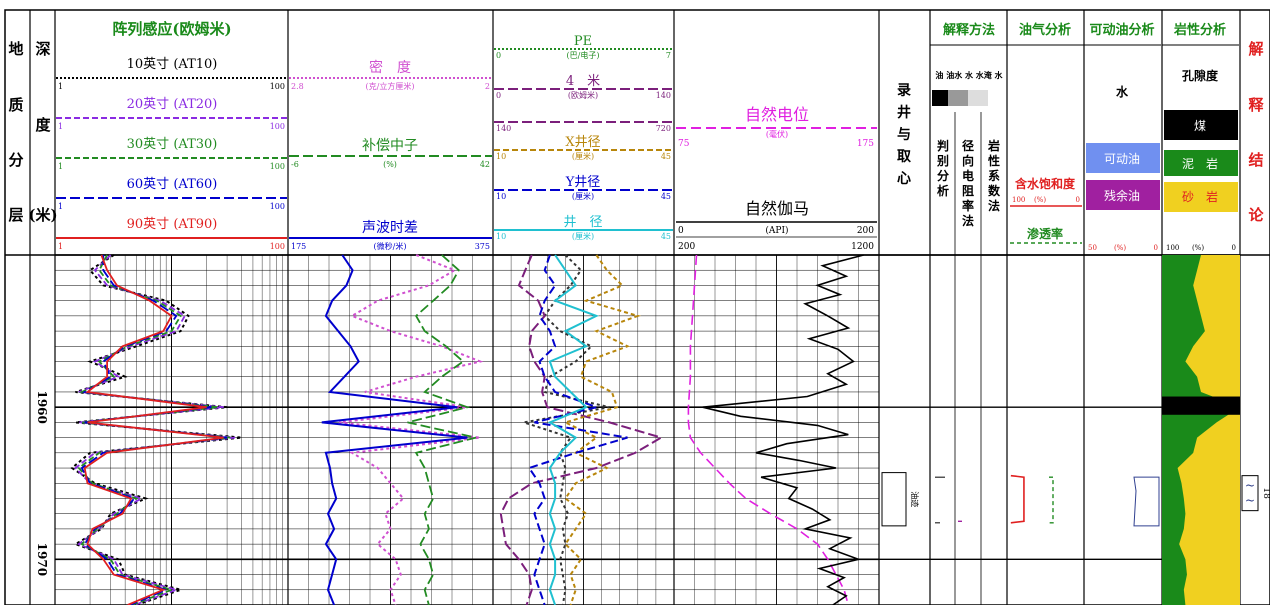 This screenshot has height=605, width=1270. Describe the element at coordinates (904, 135) in the screenshot. I see `core-char: 与` at that location.